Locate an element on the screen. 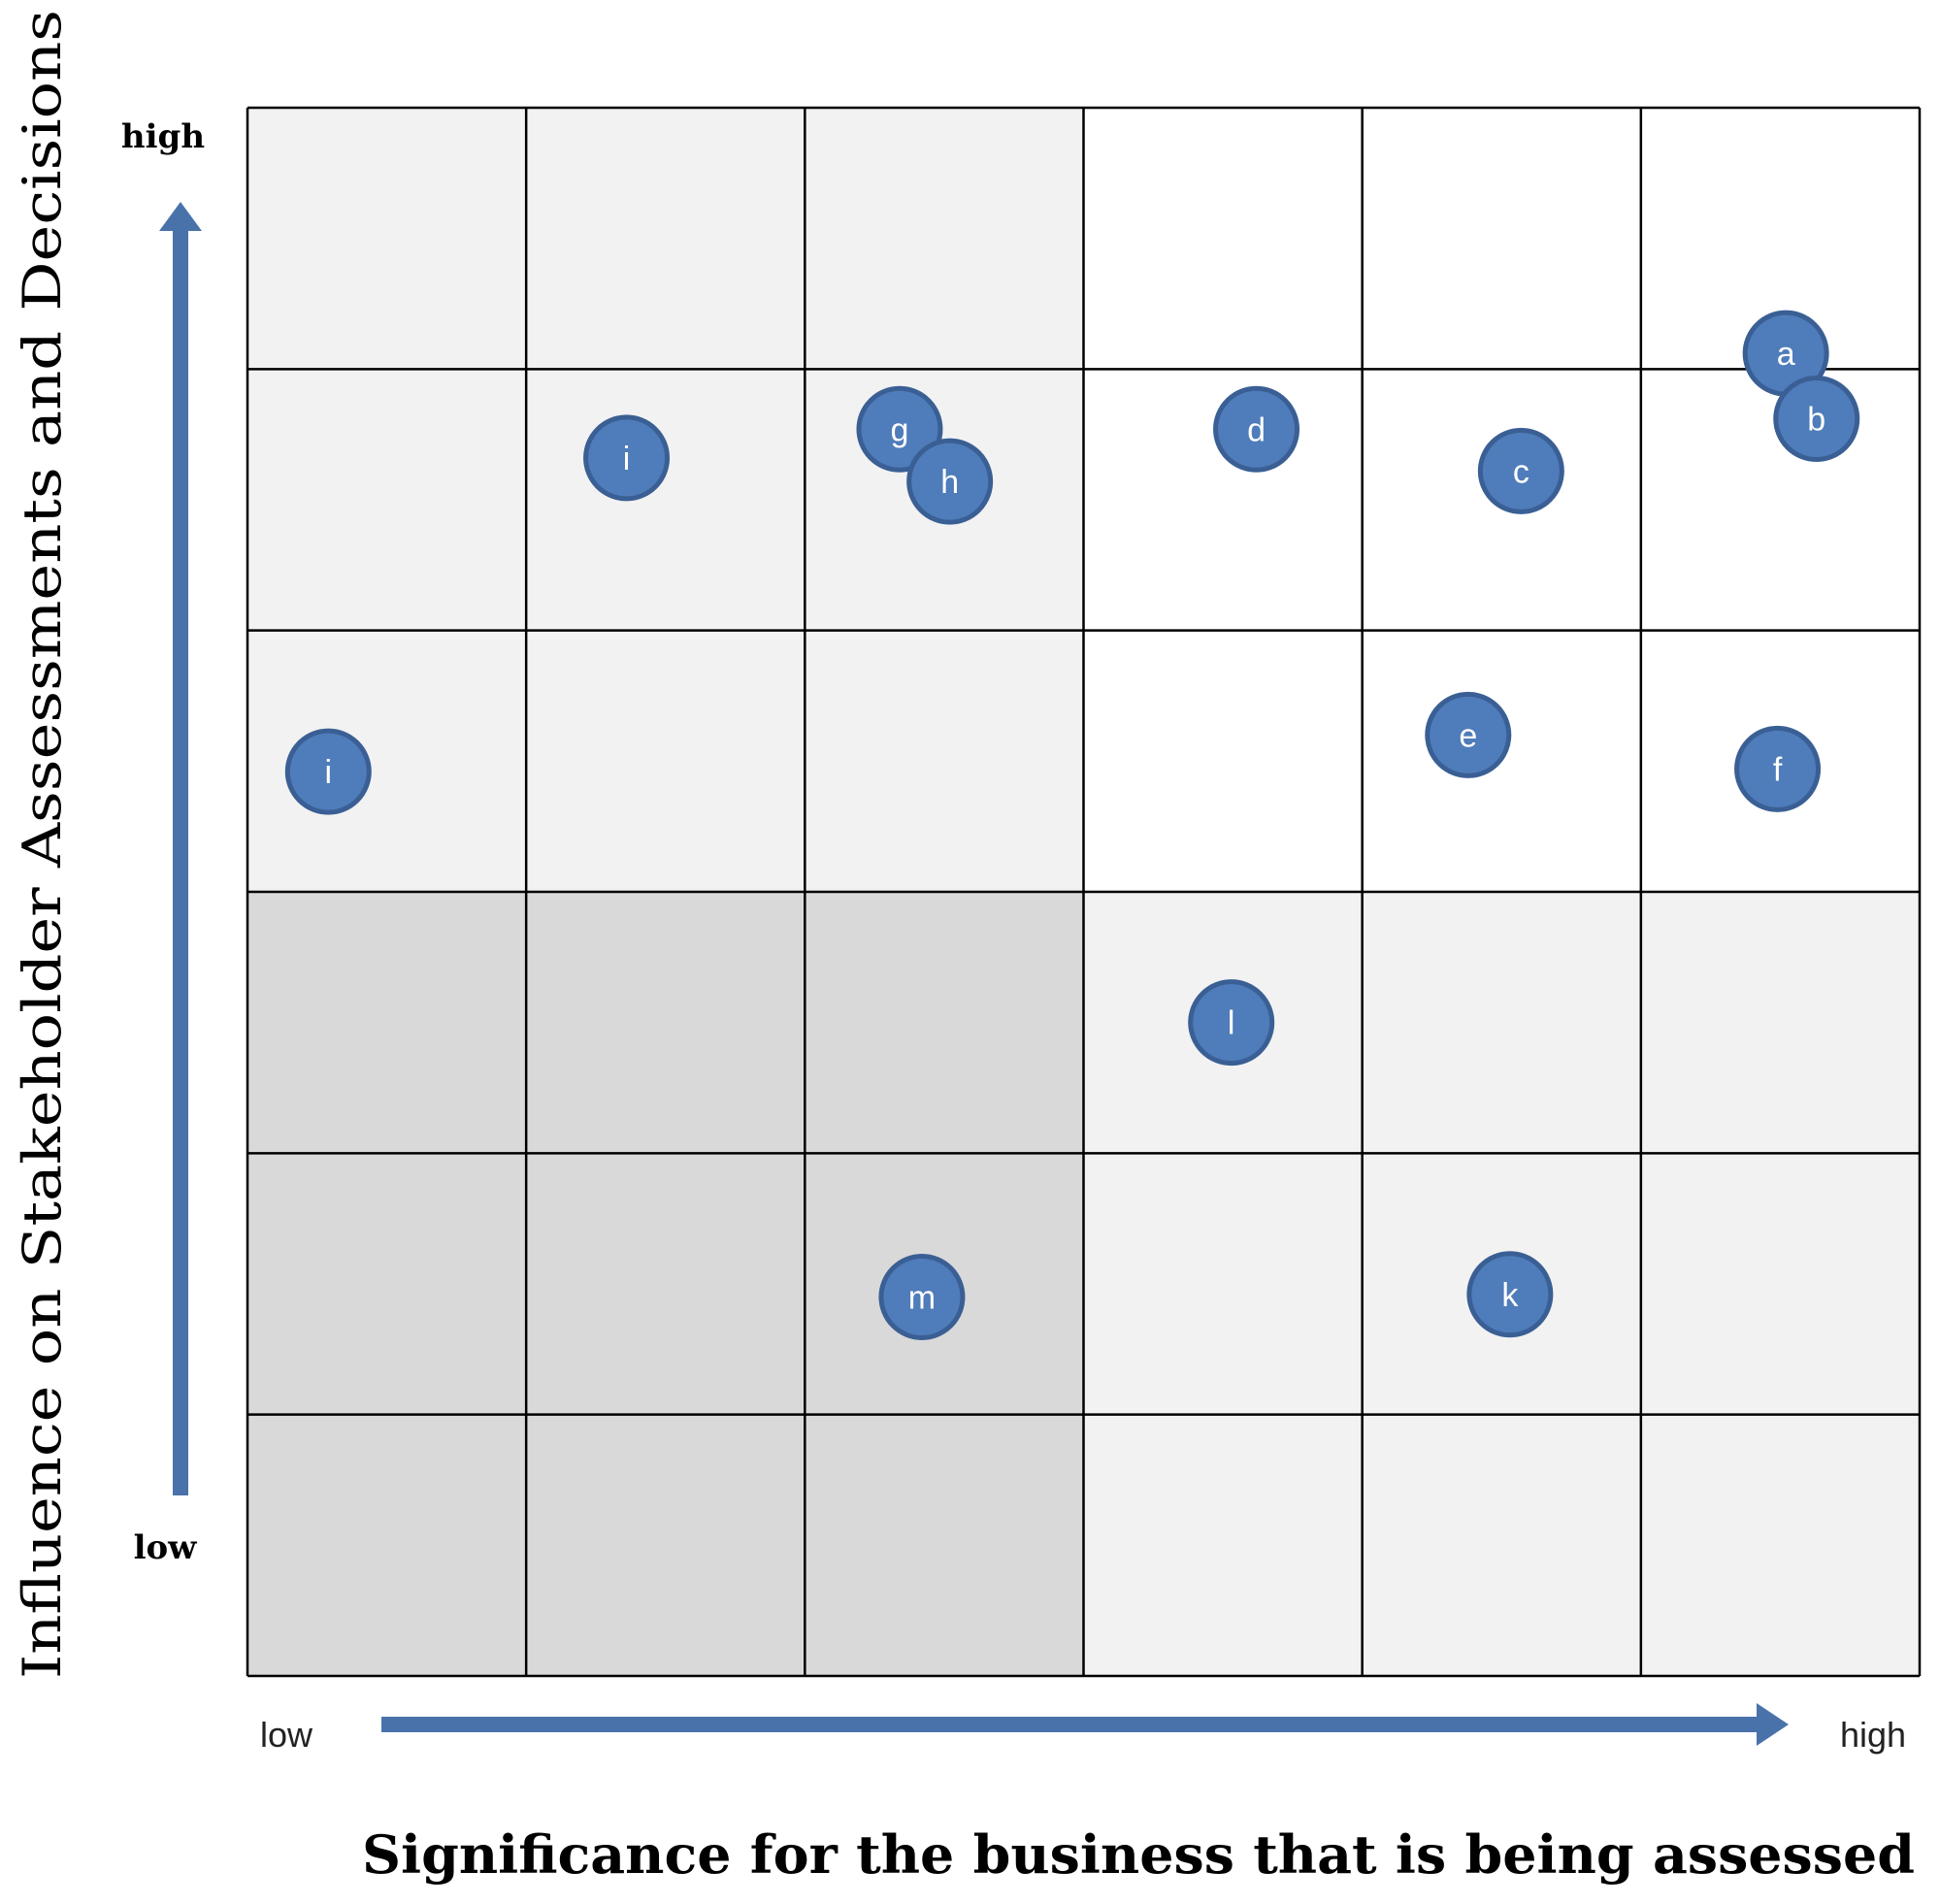 The image size is (1940, 1904). data-point-k: k is located at coordinates (1510, 1294).